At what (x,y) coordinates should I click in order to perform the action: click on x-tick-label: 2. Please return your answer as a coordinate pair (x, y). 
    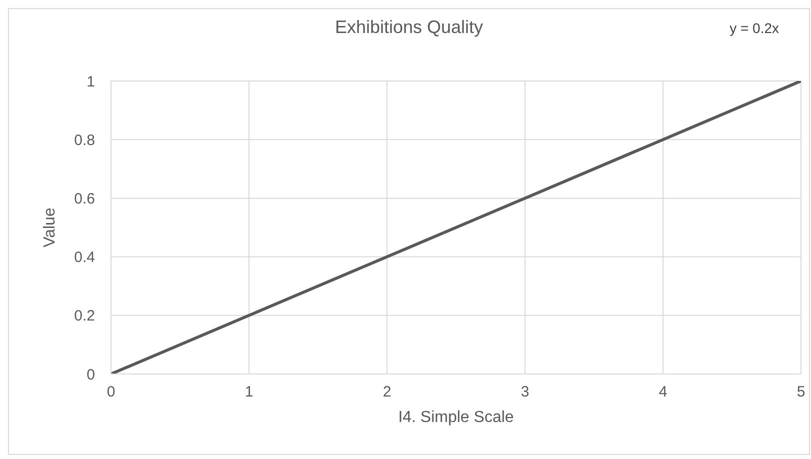
    Looking at the image, I should click on (387, 392).